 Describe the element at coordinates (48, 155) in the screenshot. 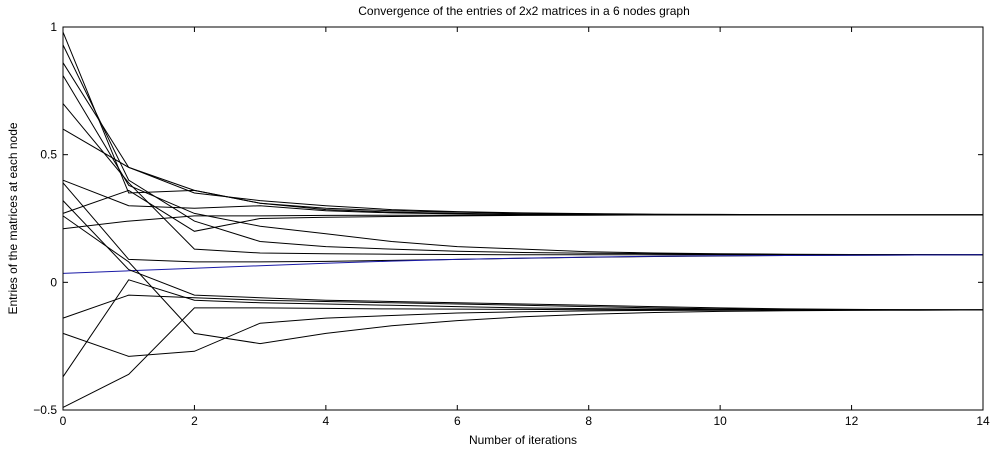

I see `y-tick-label: 0.5` at that location.